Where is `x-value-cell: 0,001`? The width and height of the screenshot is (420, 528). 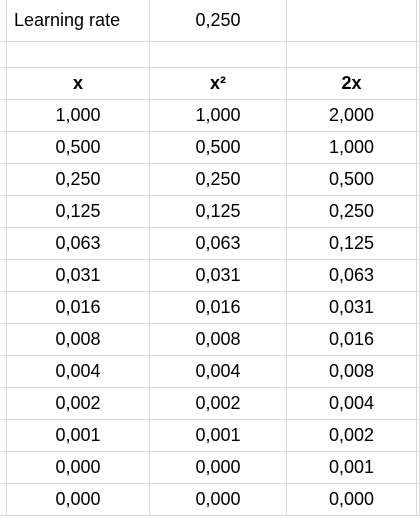
x-value-cell: 0,001 is located at coordinates (78, 435).